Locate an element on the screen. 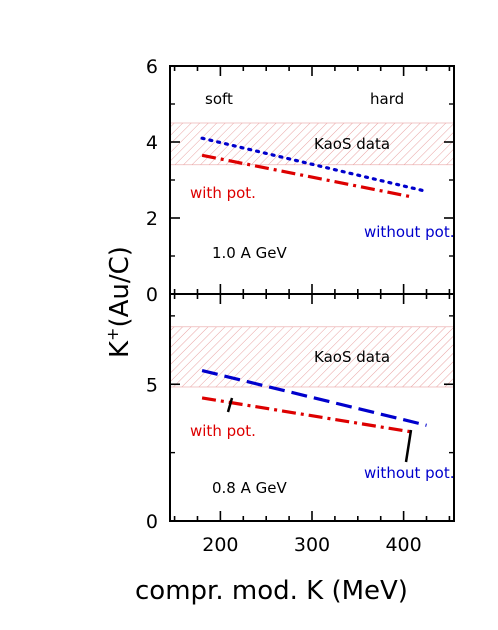  bottom-series-without-pot is located at coordinates (314, 398).